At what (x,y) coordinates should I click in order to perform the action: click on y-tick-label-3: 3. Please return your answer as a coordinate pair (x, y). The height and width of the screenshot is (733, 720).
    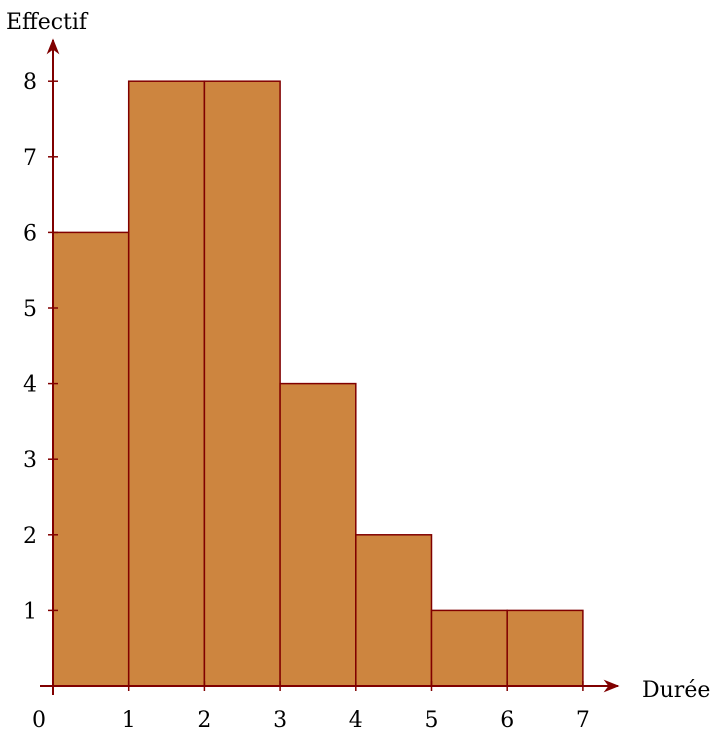
    Looking at the image, I should click on (30, 460).